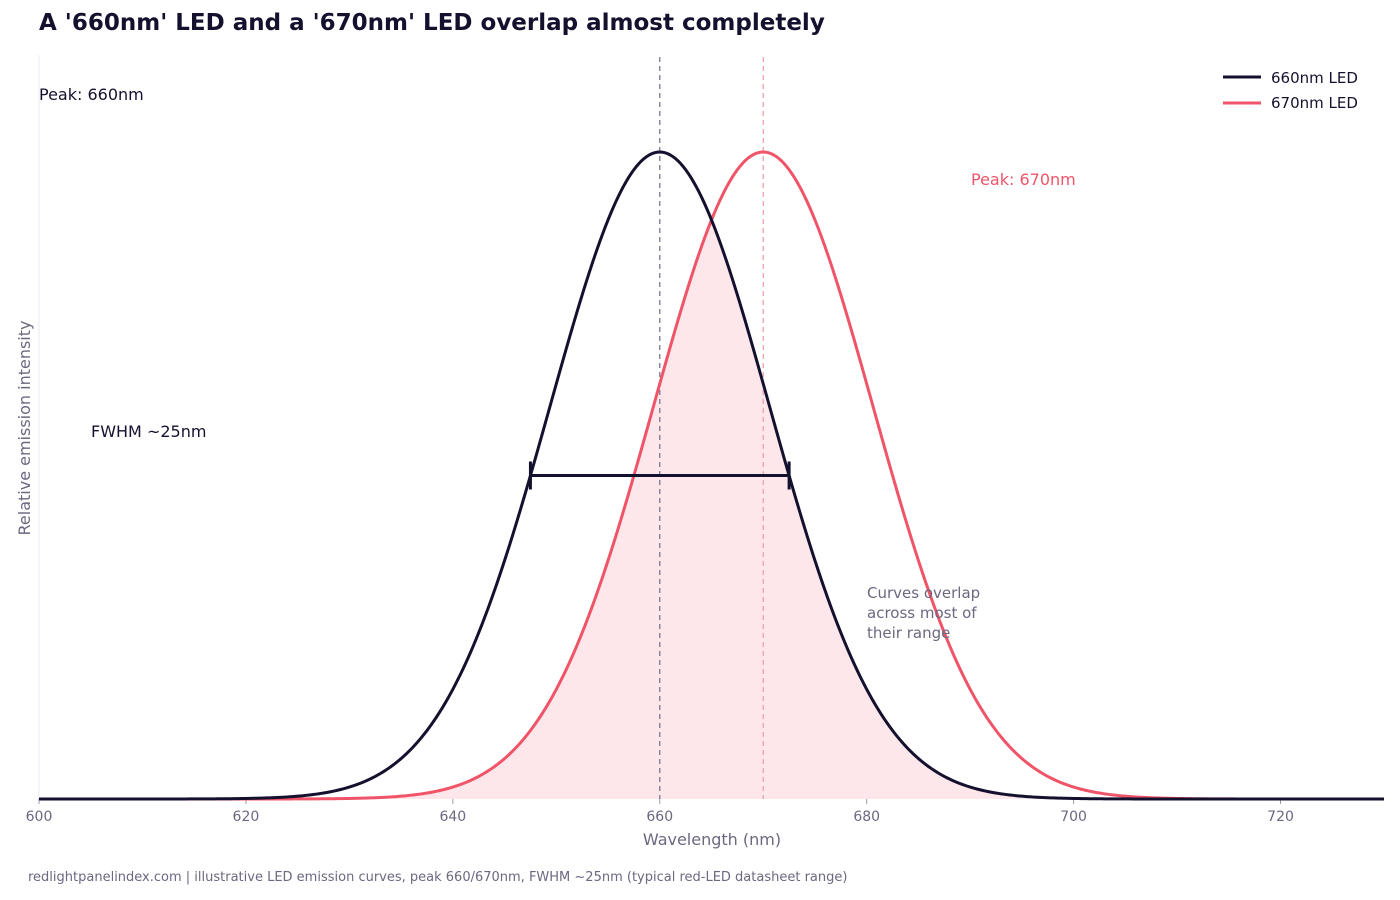 The width and height of the screenshot is (1400, 900). Describe the element at coordinates (866, 817) in the screenshot. I see `x-tick-label-680: 680` at that location.